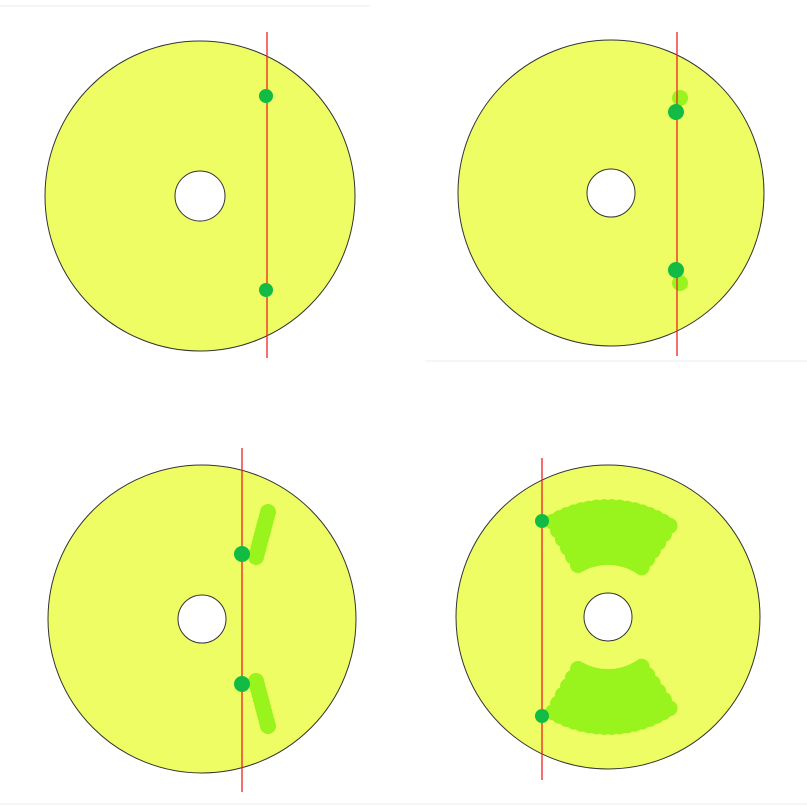 This screenshot has height=807, width=807. I want to click on trace-streak-top, so click(262, 534).